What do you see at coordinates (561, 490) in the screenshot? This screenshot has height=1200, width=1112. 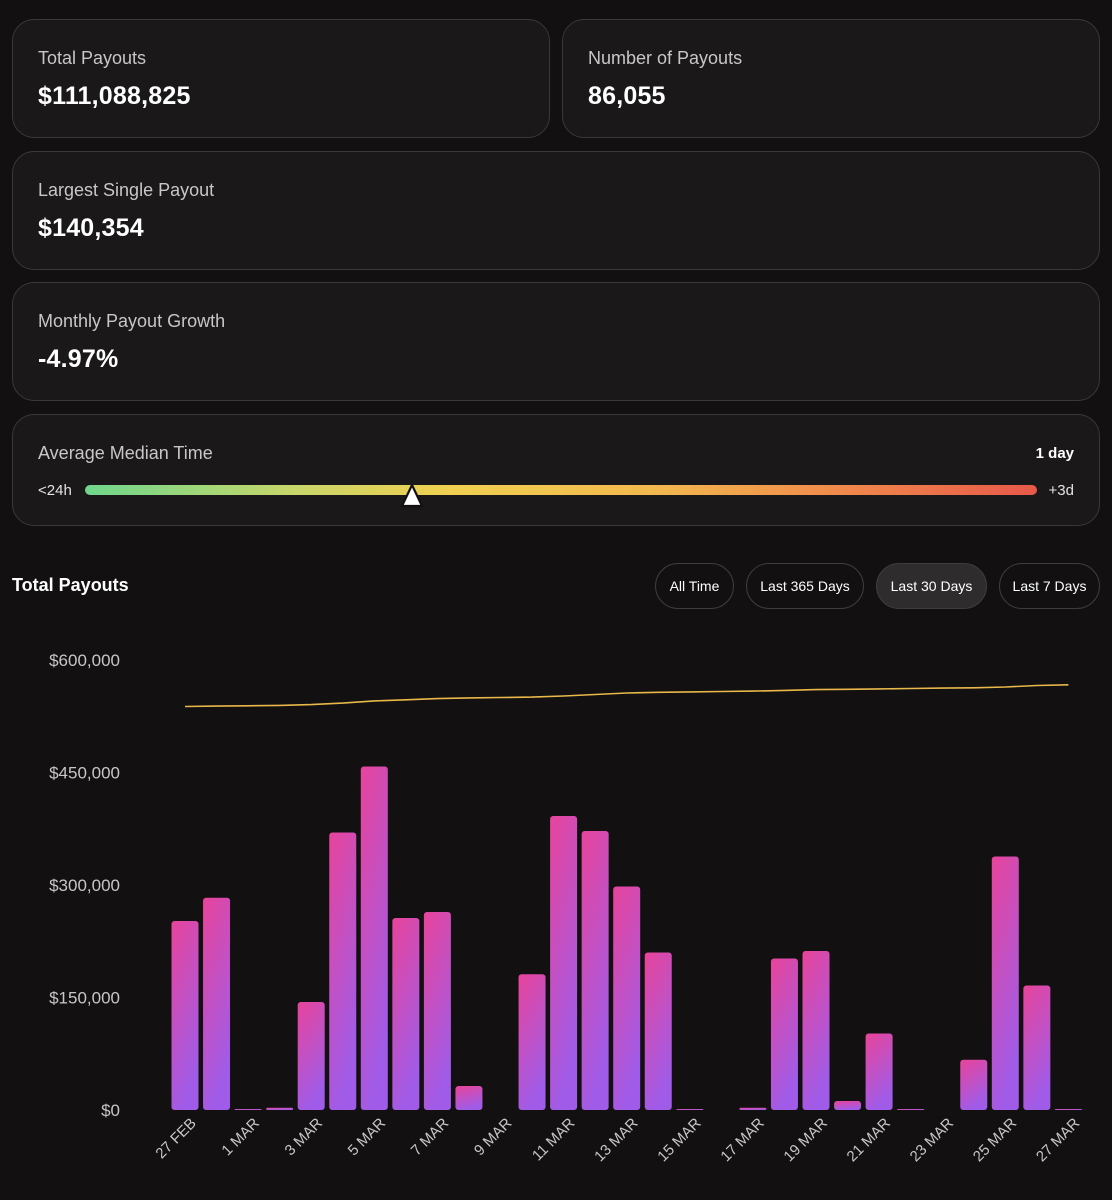 I see `median-time-gradient-bar` at bounding box center [561, 490].